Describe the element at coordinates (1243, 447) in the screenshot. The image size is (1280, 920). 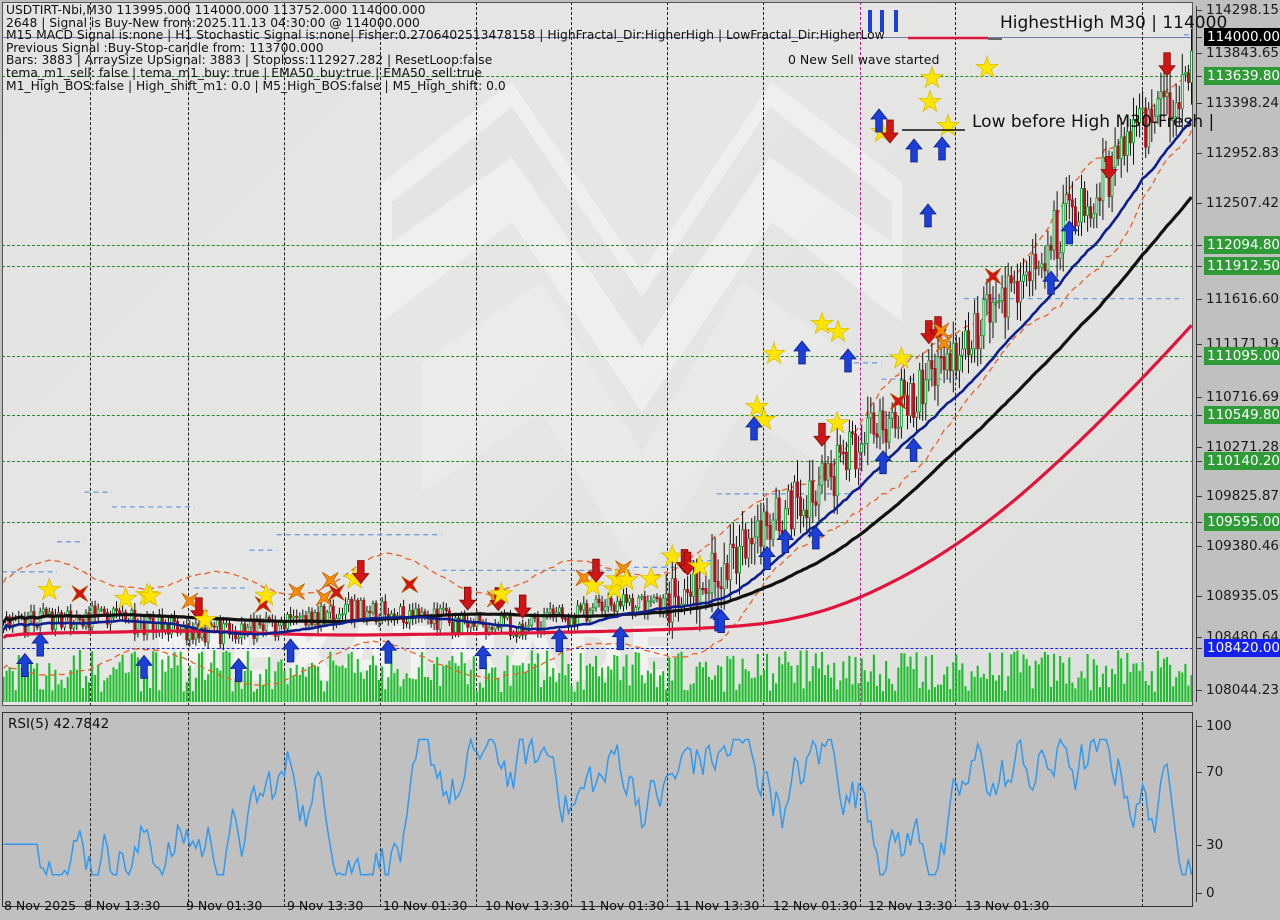
I see `price-label-110271-280: 110271.280` at that location.